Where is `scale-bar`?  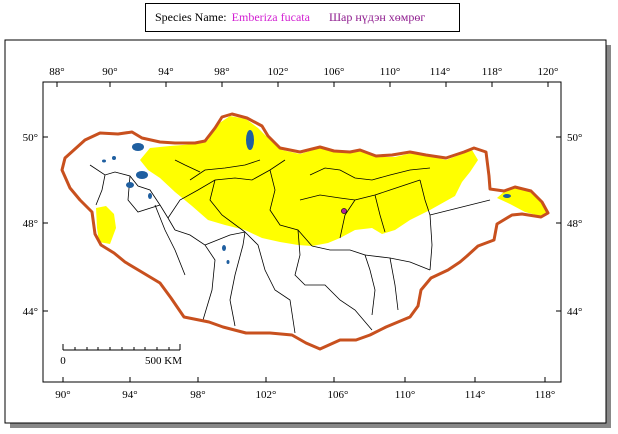
scale-bar is located at coordinates (121, 347).